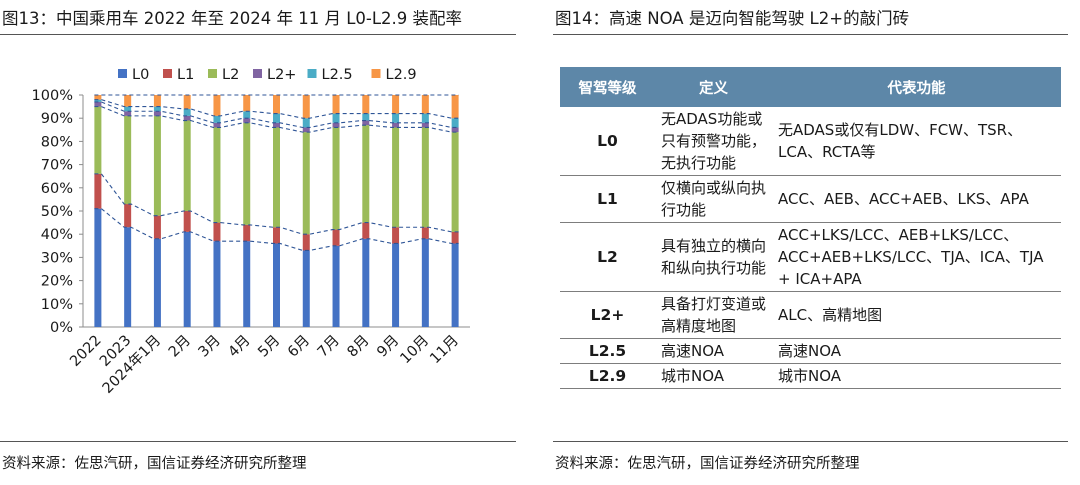 The image size is (1080, 485). Describe the element at coordinates (180, 347) in the screenshot. I see `x-tick-label: 2月` at that location.